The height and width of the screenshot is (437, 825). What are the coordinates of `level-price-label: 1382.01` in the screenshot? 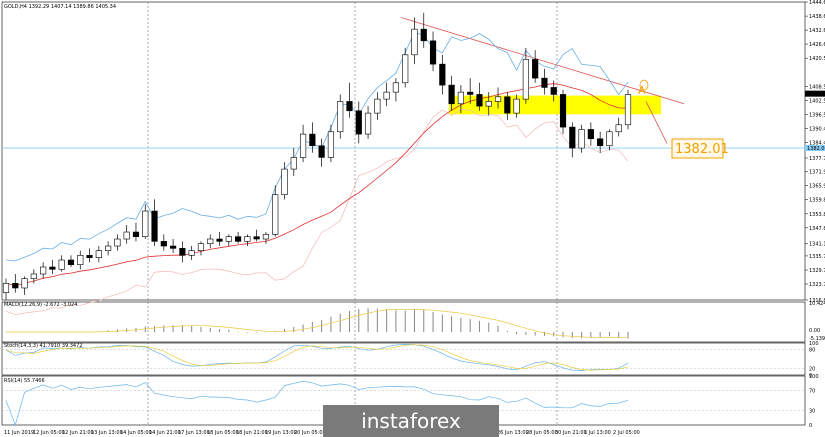 It's located at (816, 149).